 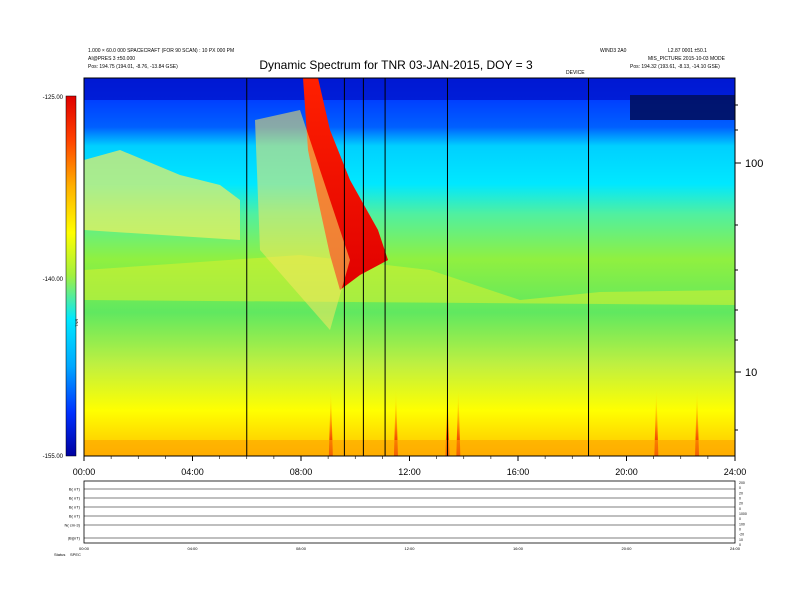 What do you see at coordinates (741, 535) in the screenshot?
I see `bottom-right-tick: -20` at bounding box center [741, 535].